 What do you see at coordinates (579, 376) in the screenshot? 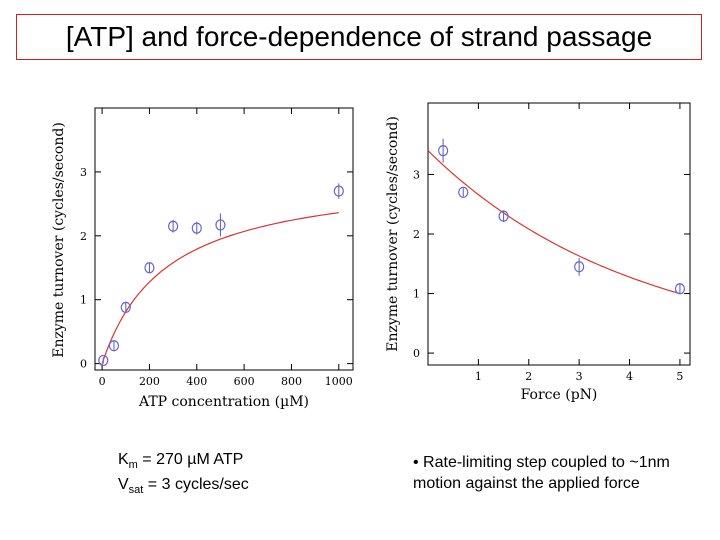
I see `force-x-tick-label: 3` at bounding box center [579, 376].